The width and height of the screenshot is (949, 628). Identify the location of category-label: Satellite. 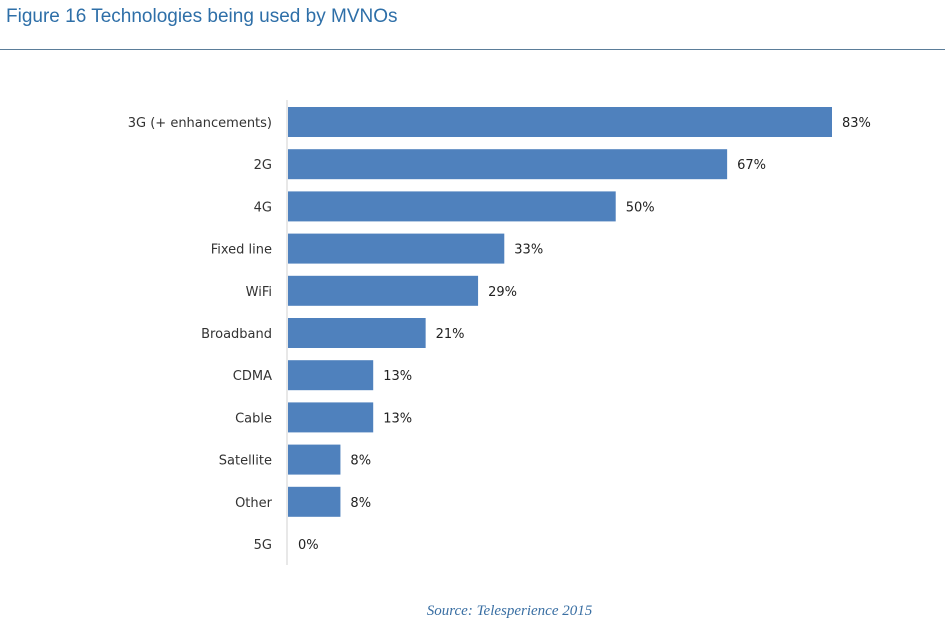
(245, 461).